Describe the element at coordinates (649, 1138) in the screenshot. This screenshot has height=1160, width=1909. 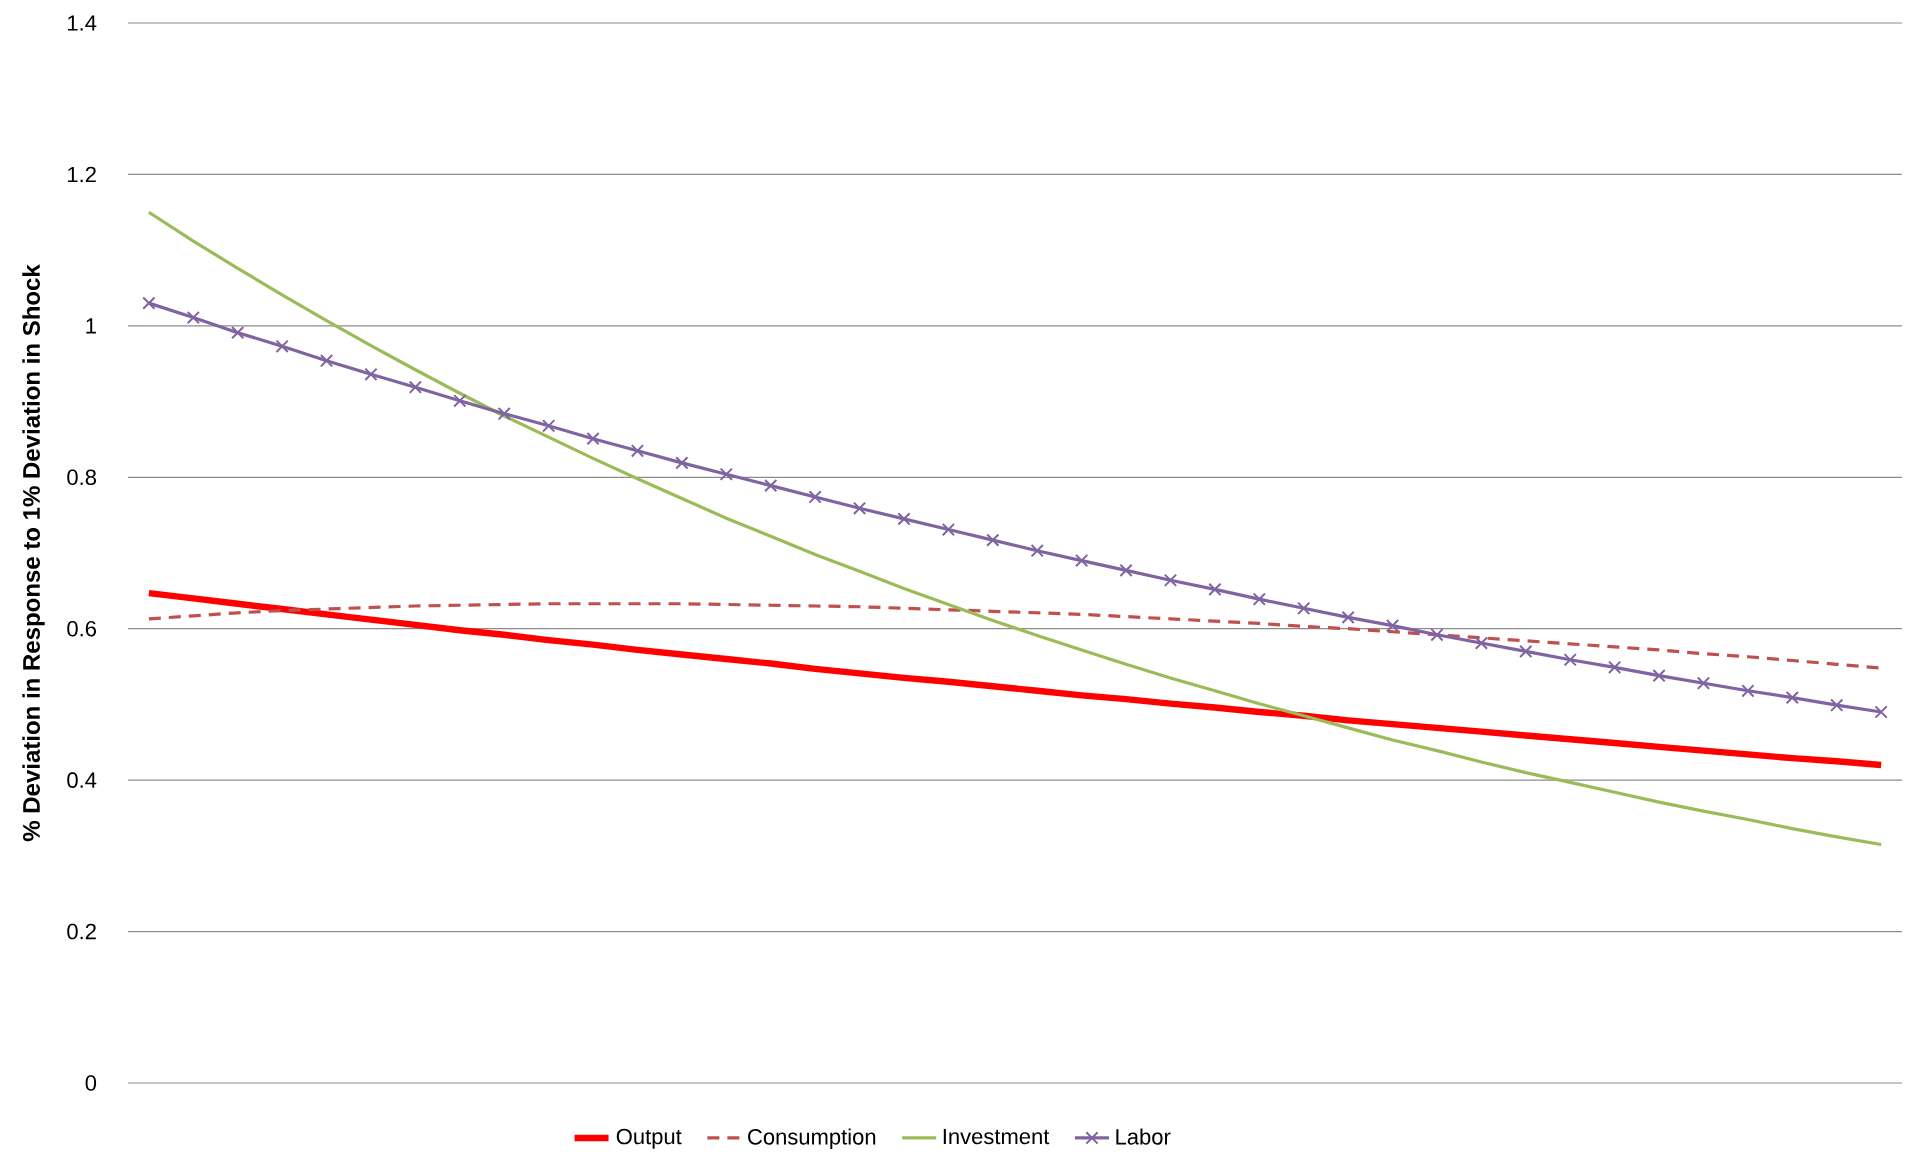
I see `legend-label: Output` at that location.